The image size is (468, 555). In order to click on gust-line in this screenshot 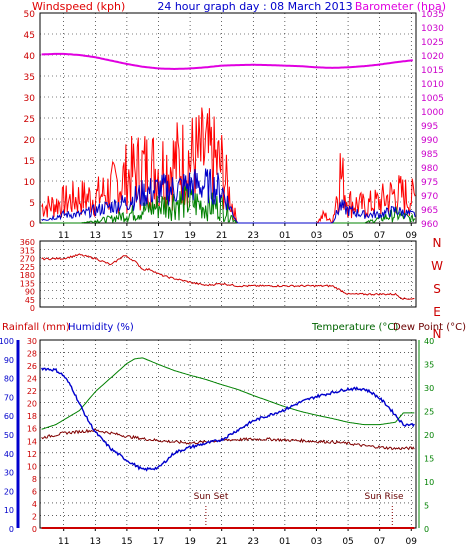, I will do `click(228, 196)`.